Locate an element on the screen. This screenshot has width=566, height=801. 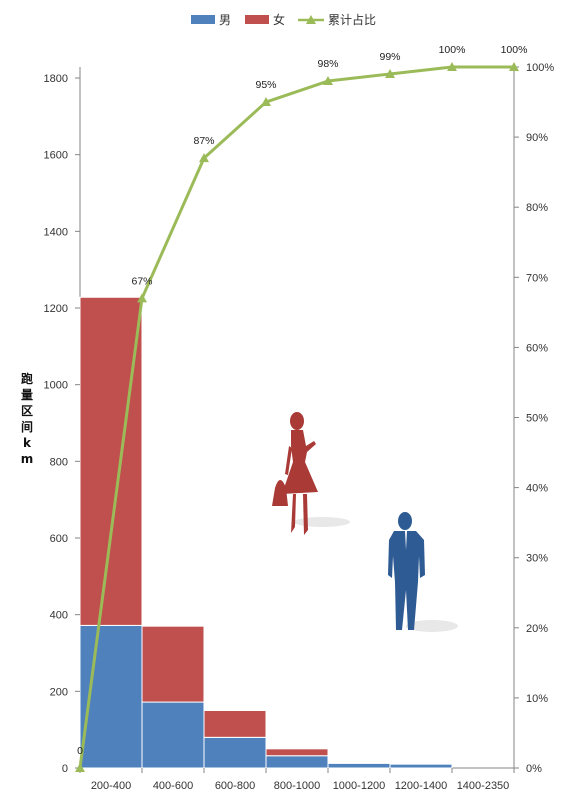
legend: 男 女 累计占比 is located at coordinates (283, 19).